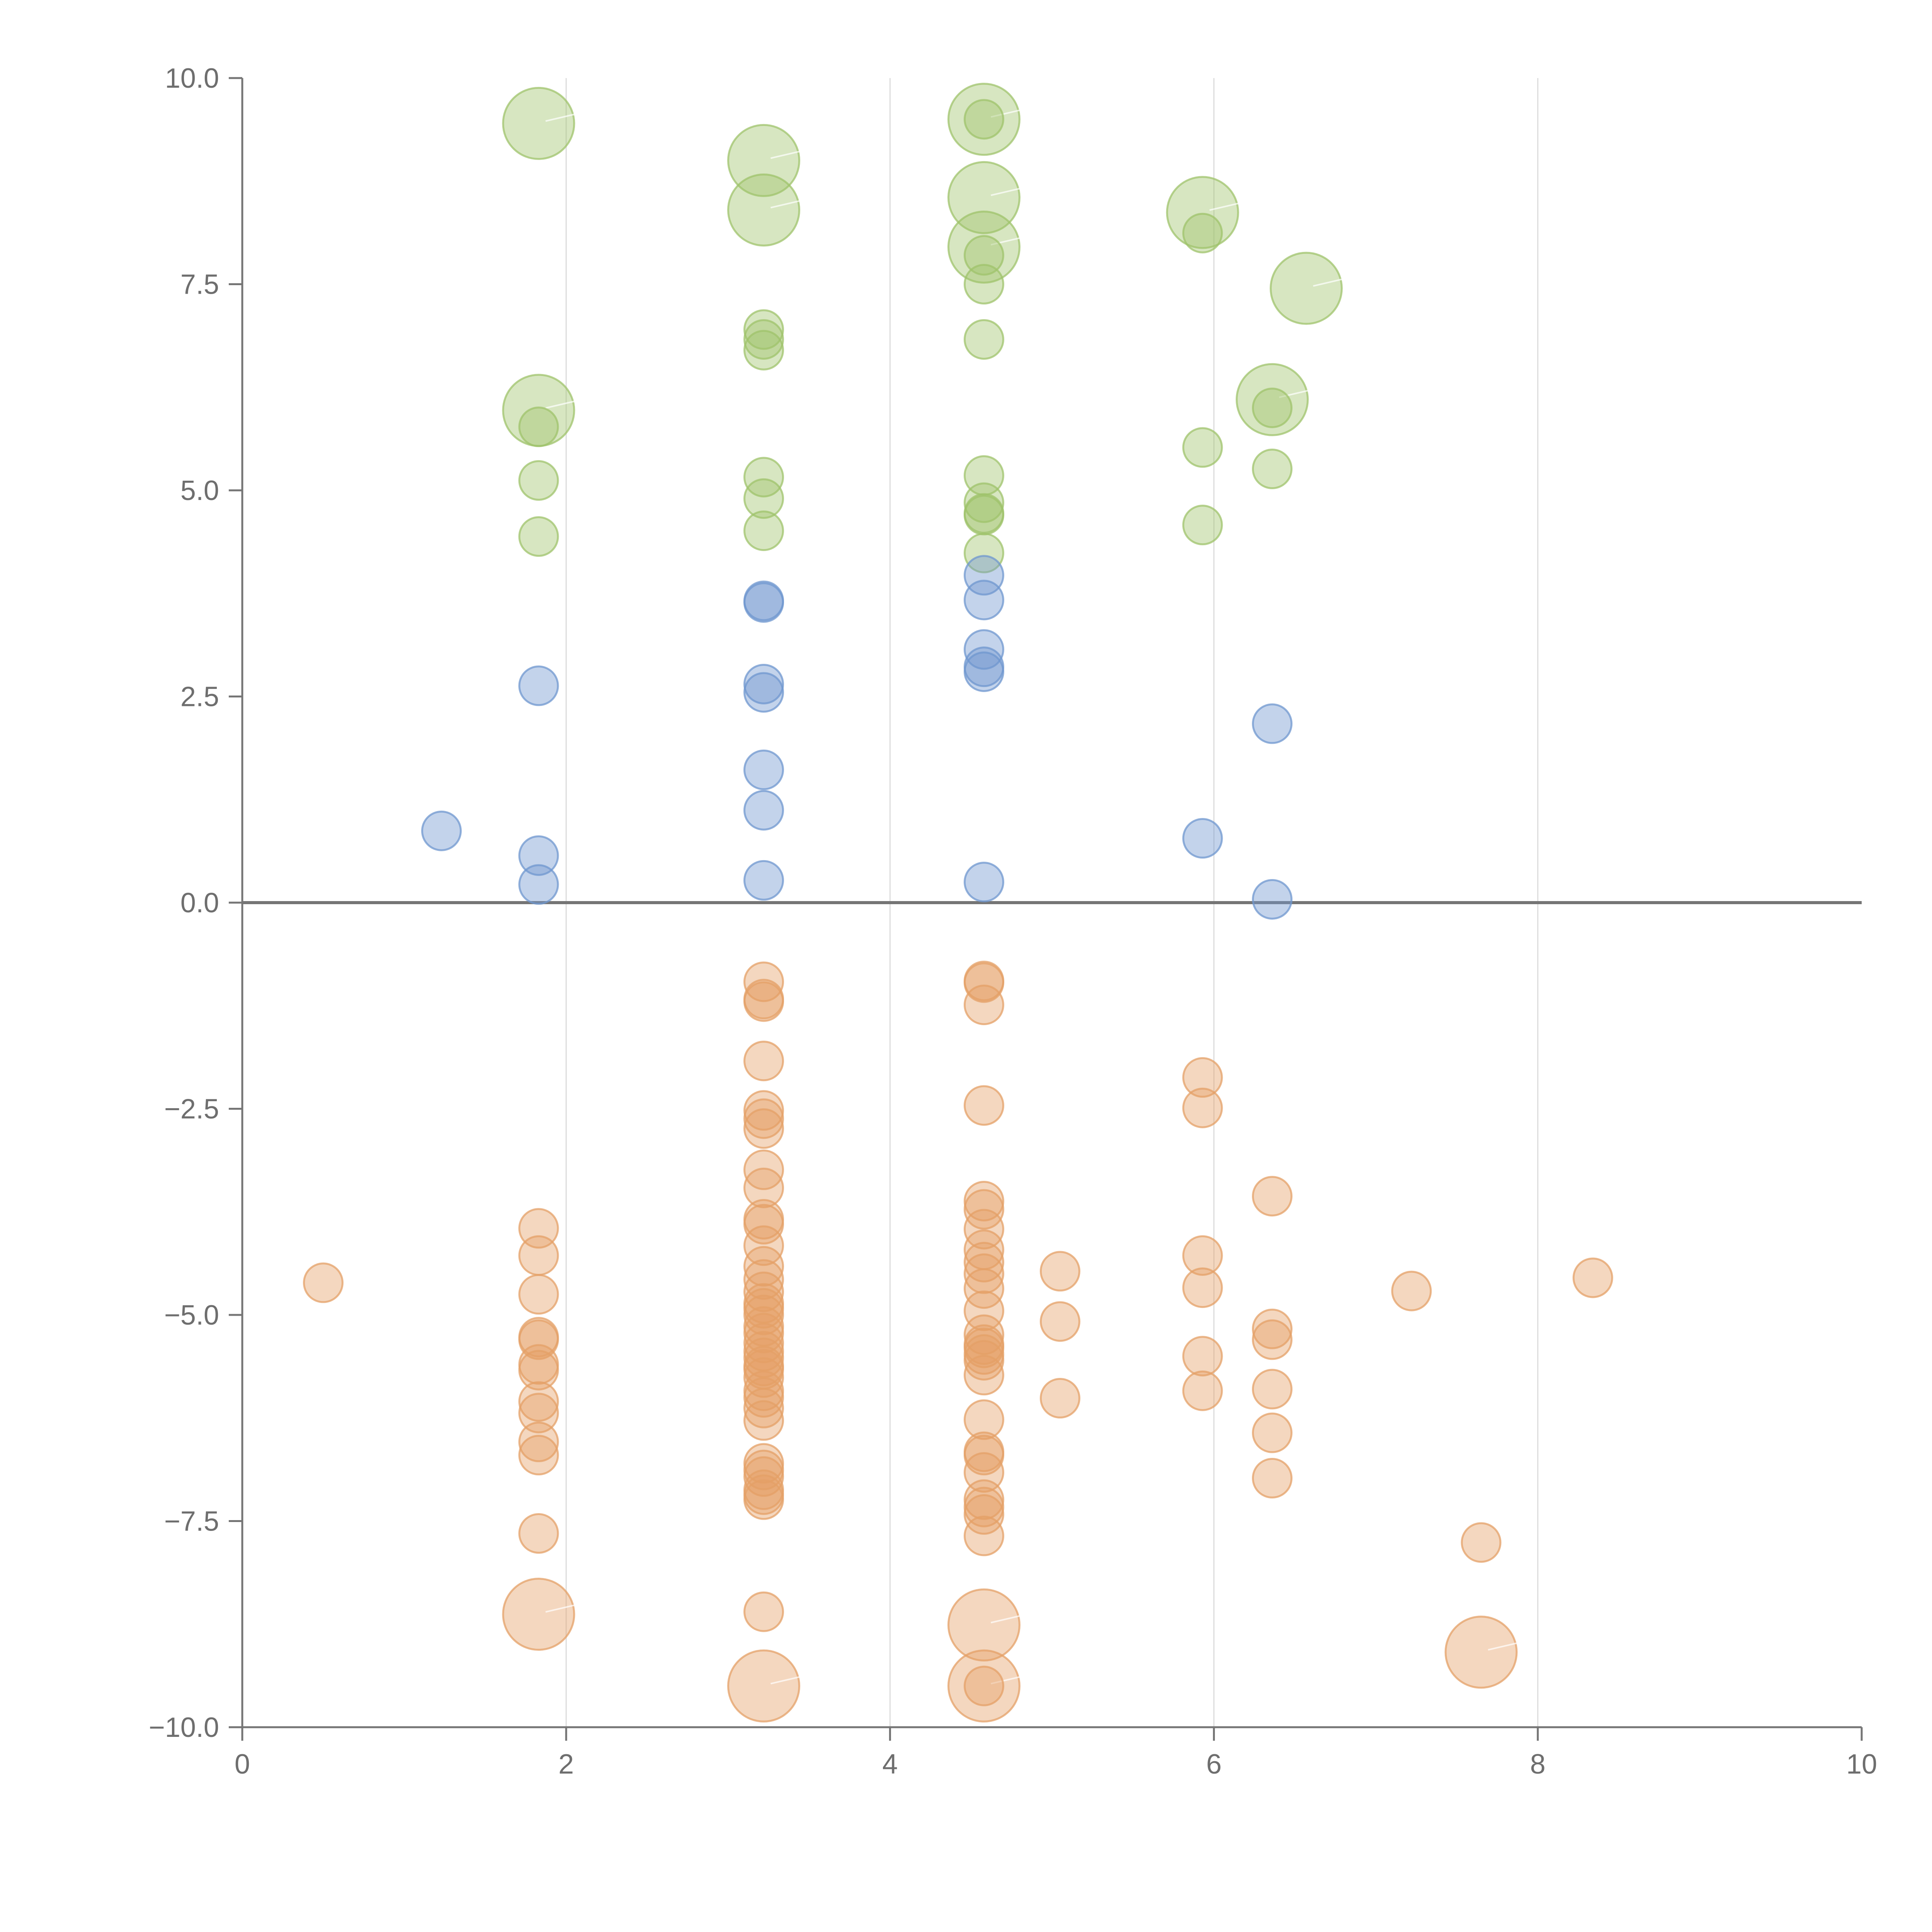 Image resolution: width=1932 pixels, height=1932 pixels. What do you see at coordinates (192, 1522) in the screenshot?
I see `y-tick-label: −7.5` at bounding box center [192, 1522].